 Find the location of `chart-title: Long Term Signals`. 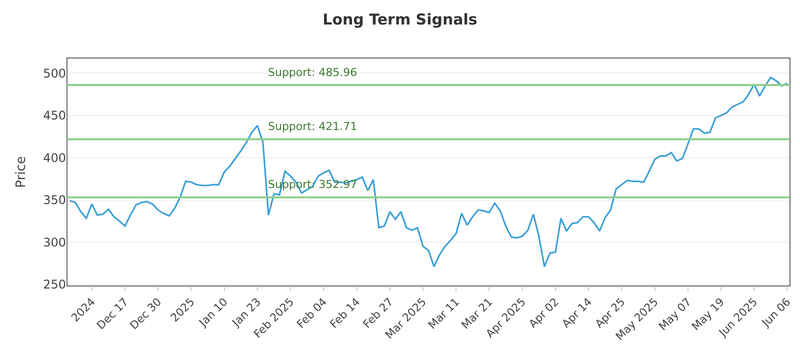

chart-title: Long Term Signals is located at coordinates (400, 19).